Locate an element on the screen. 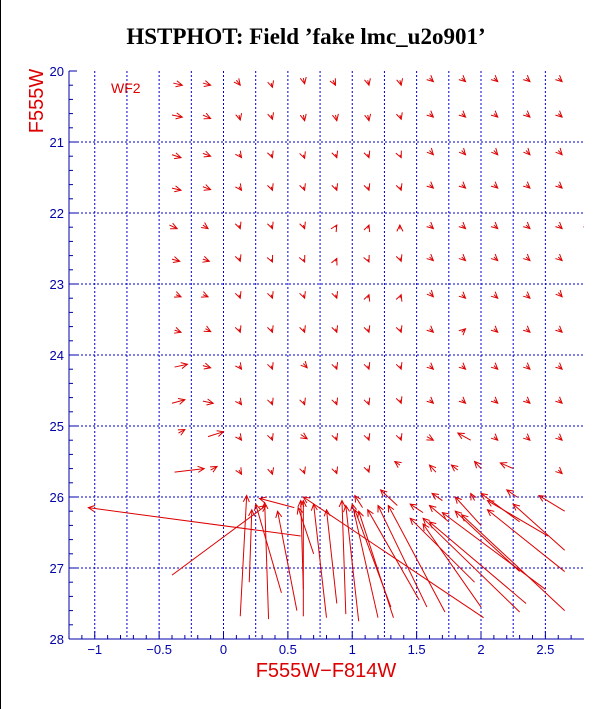 This screenshot has height=709, width=612. y-tick-label: 27 is located at coordinates (57, 568).